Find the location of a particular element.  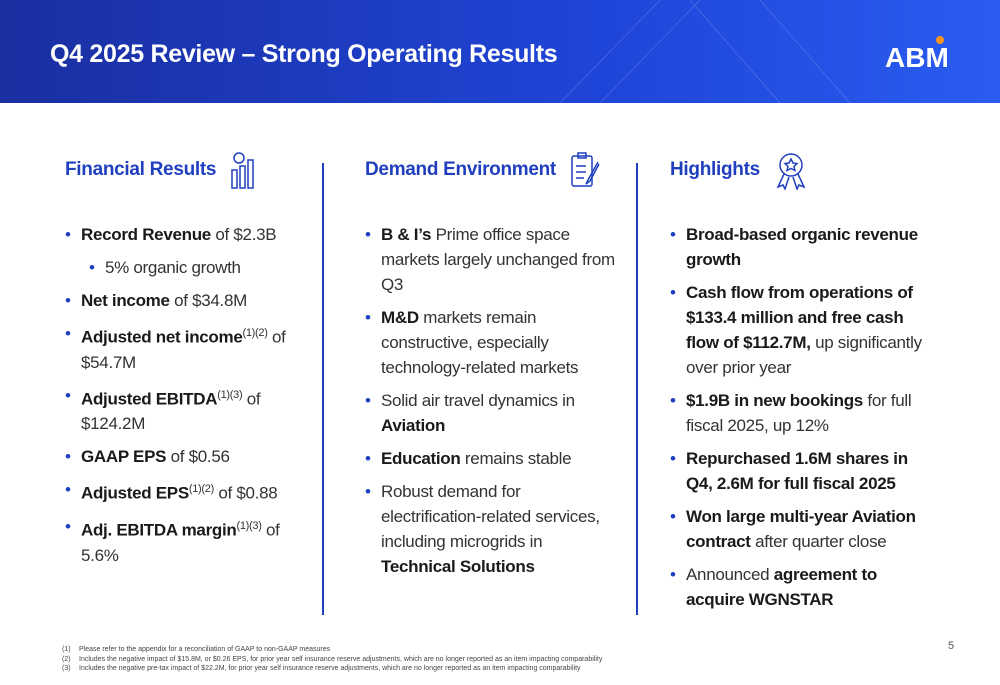

heading-text: Financial Results is located at coordinates (141, 169).